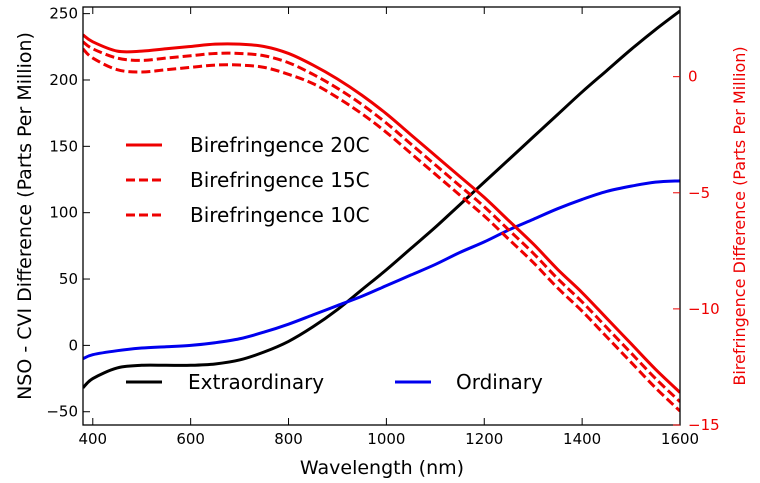 Image resolution: width=760 pixels, height=483 pixels. Describe the element at coordinates (62, 412) in the screenshot. I see `left-y-tick-label: −50` at that location.